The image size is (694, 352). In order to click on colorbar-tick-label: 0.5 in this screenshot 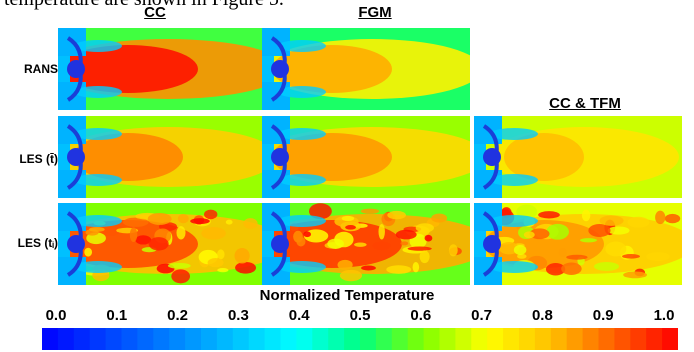, I will do `click(360, 315)`.